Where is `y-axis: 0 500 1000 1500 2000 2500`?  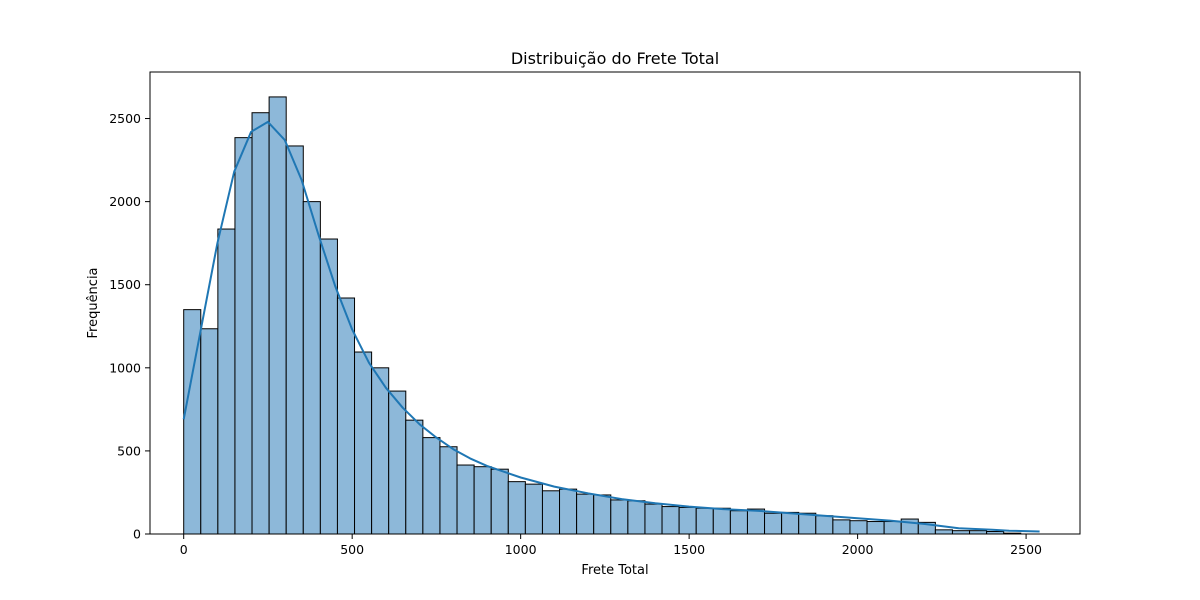 y-axis: 0 500 1000 1500 2000 2500 is located at coordinates (129, 326).